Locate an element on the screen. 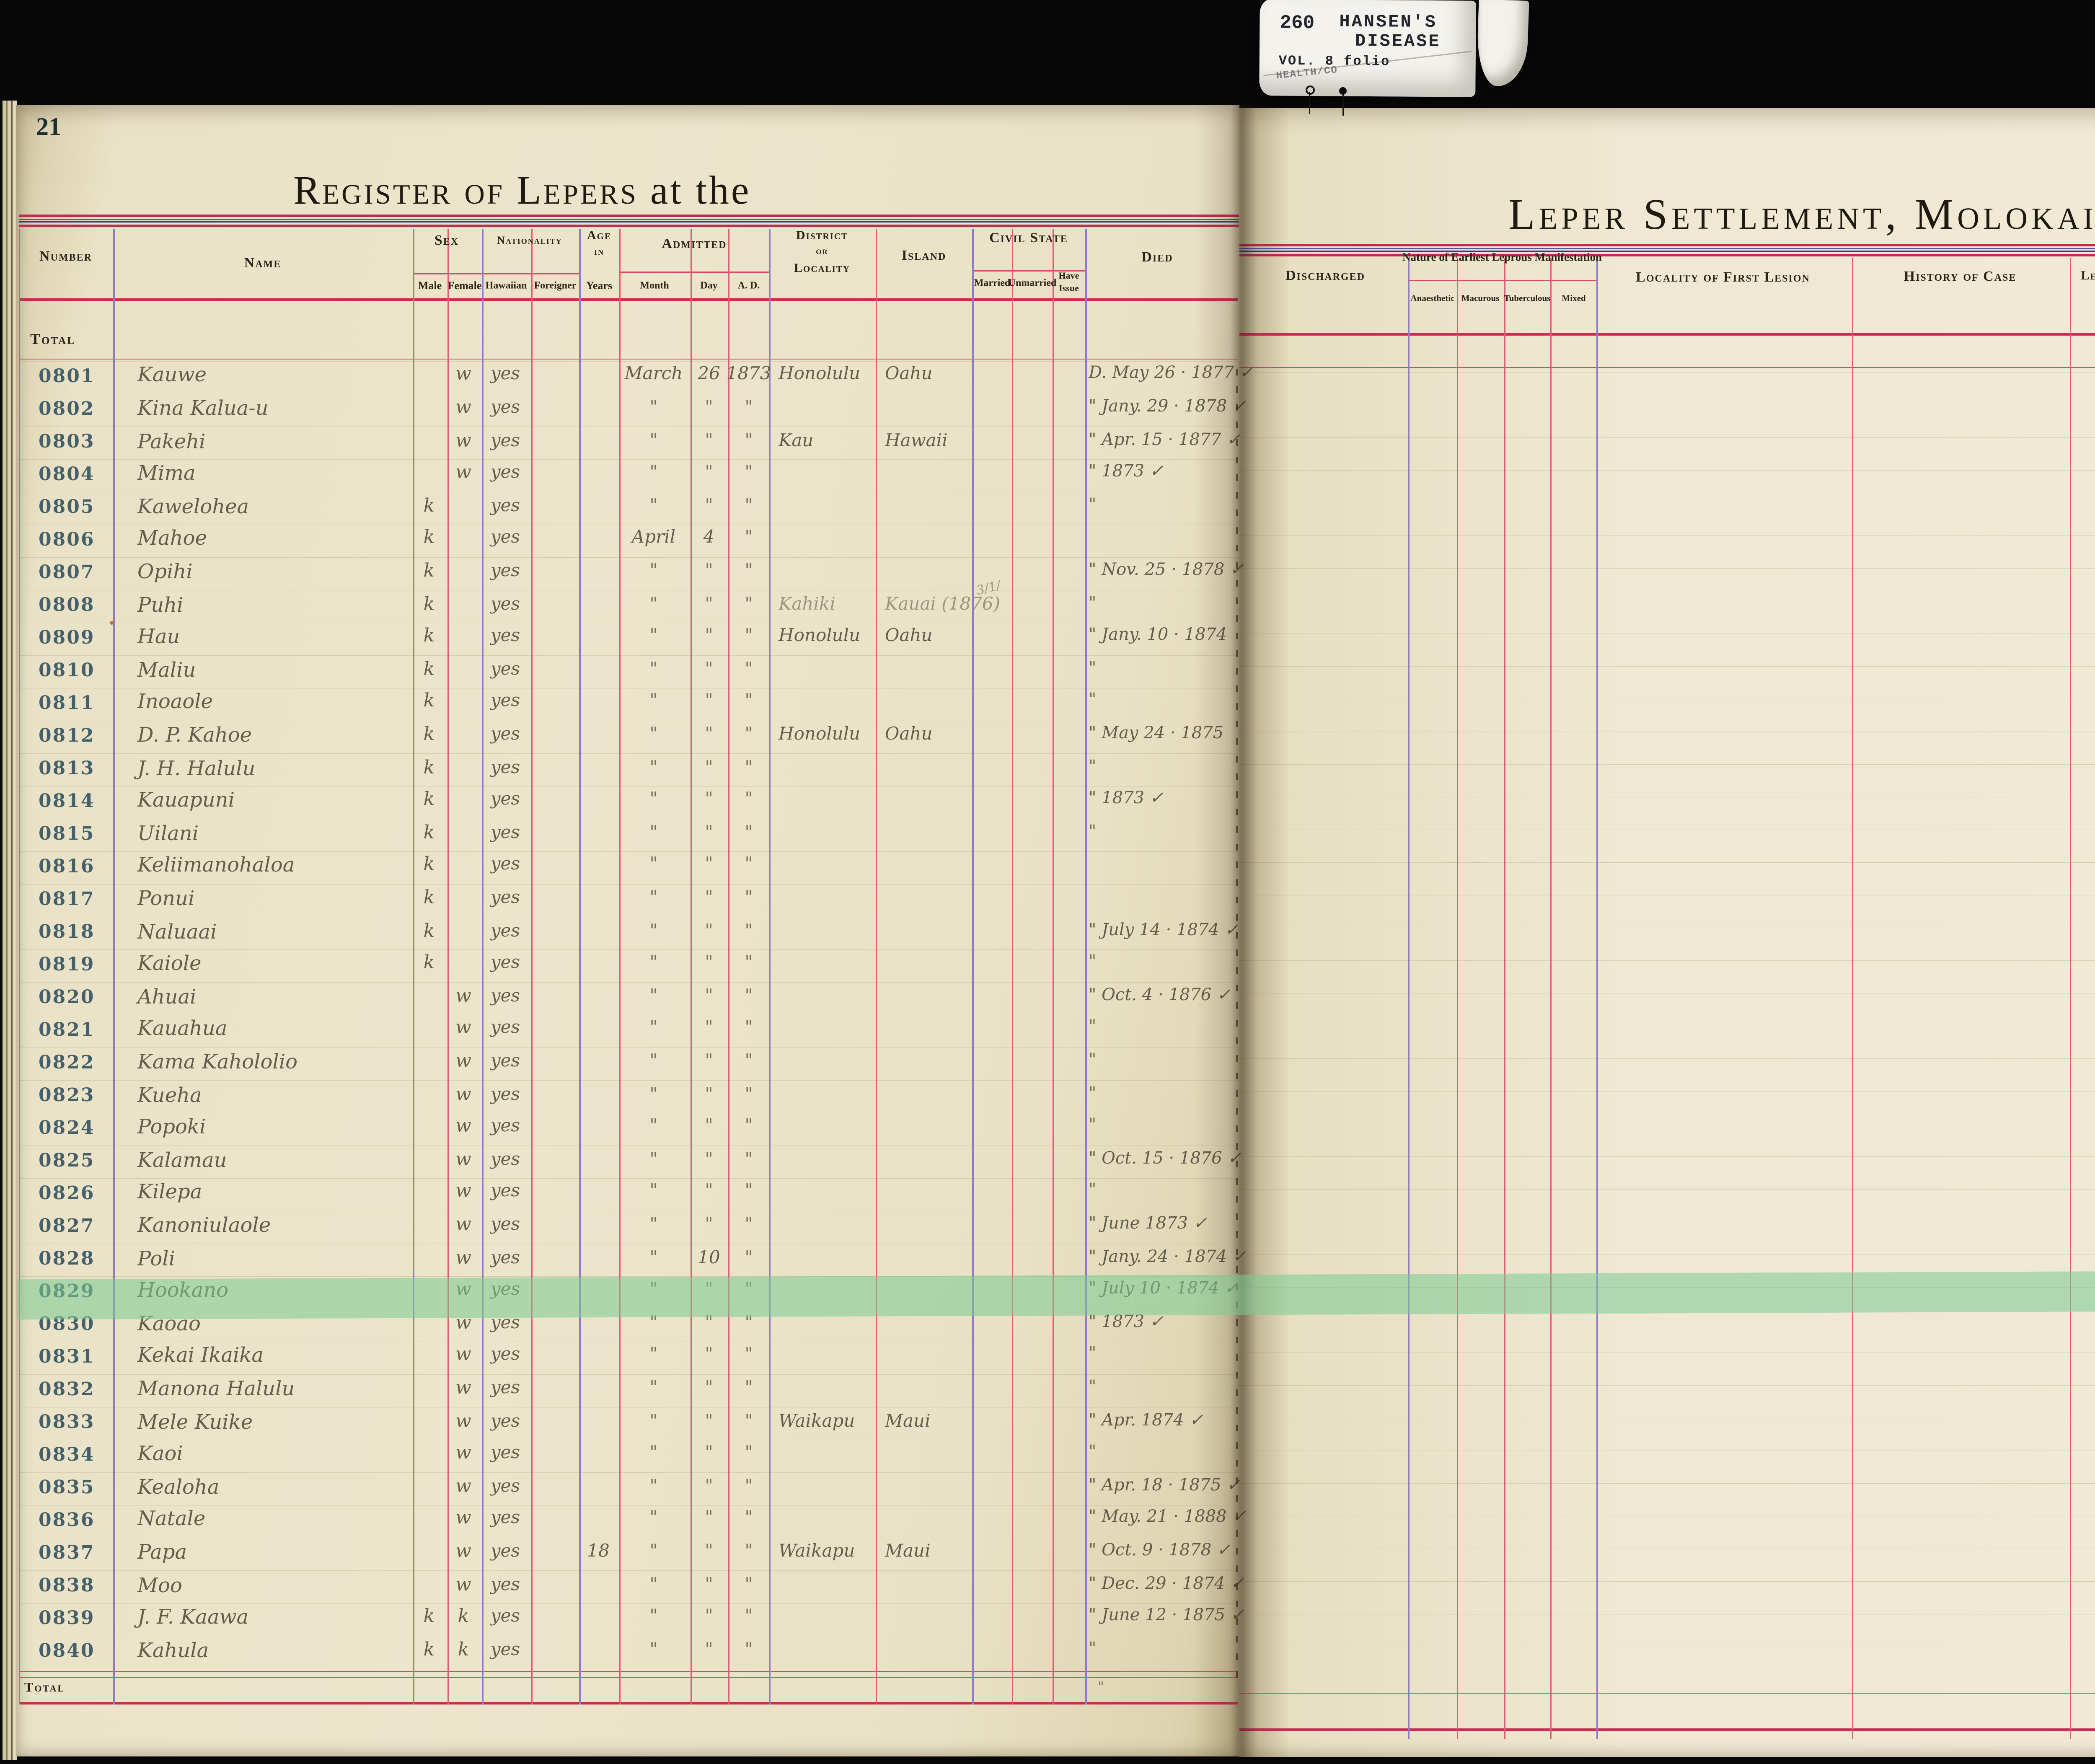 The height and width of the screenshot is (1764, 2095). left-page-number: 21 is located at coordinates (48, 126).